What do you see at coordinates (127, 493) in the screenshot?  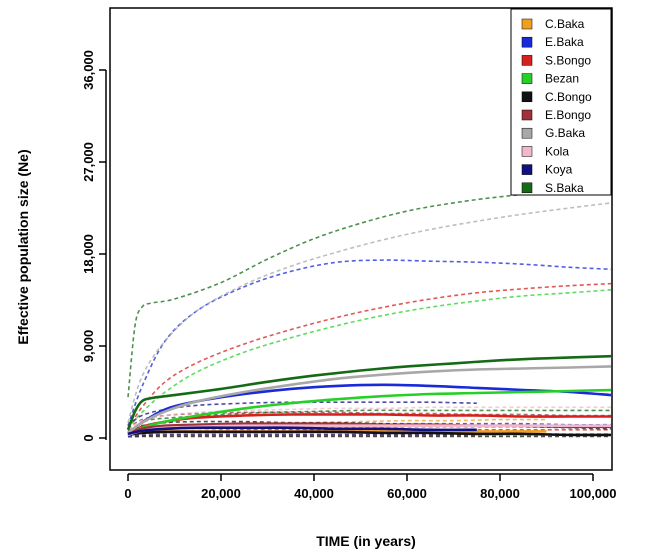 I see `x-tick-label: 0` at bounding box center [127, 493].